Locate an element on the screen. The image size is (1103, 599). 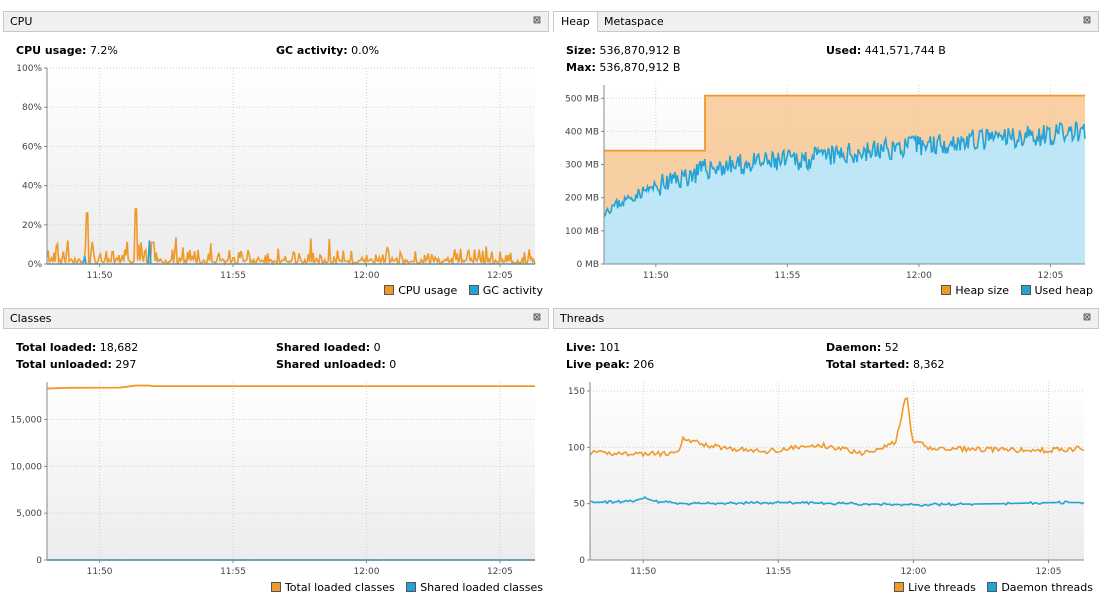
live-label: Live: is located at coordinates (581, 347).